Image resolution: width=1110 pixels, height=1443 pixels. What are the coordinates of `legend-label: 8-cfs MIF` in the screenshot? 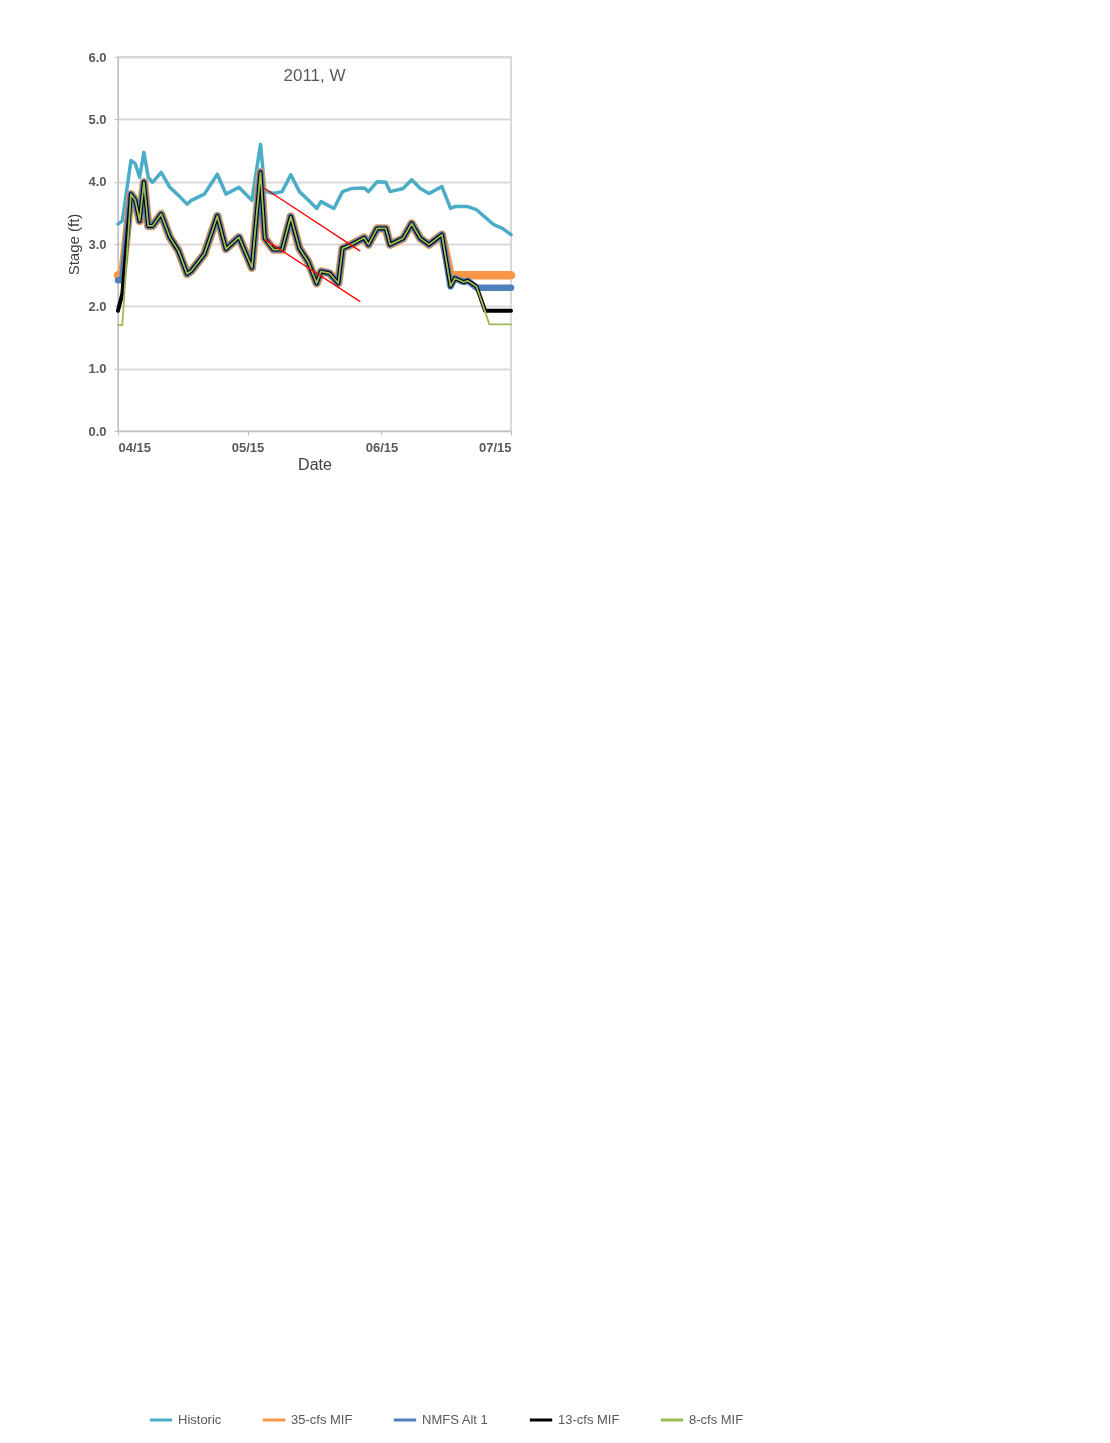 It's located at (716, 1419).